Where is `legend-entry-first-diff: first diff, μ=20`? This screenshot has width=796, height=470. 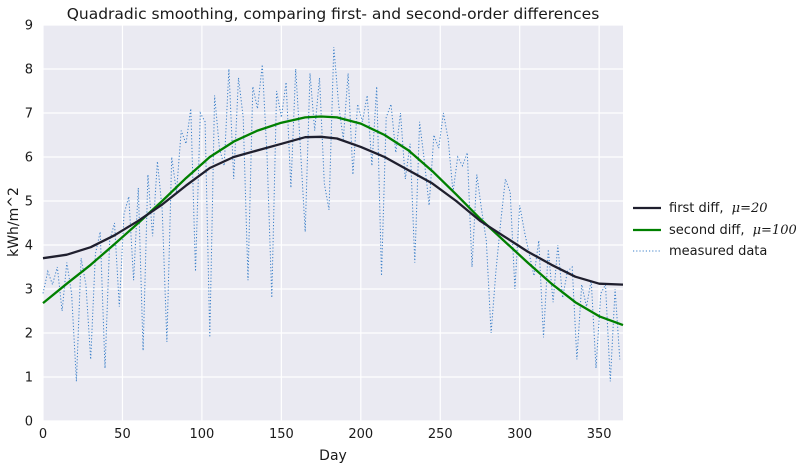
legend-entry-first-diff: first diff, μ=20 is located at coordinates (718, 208).